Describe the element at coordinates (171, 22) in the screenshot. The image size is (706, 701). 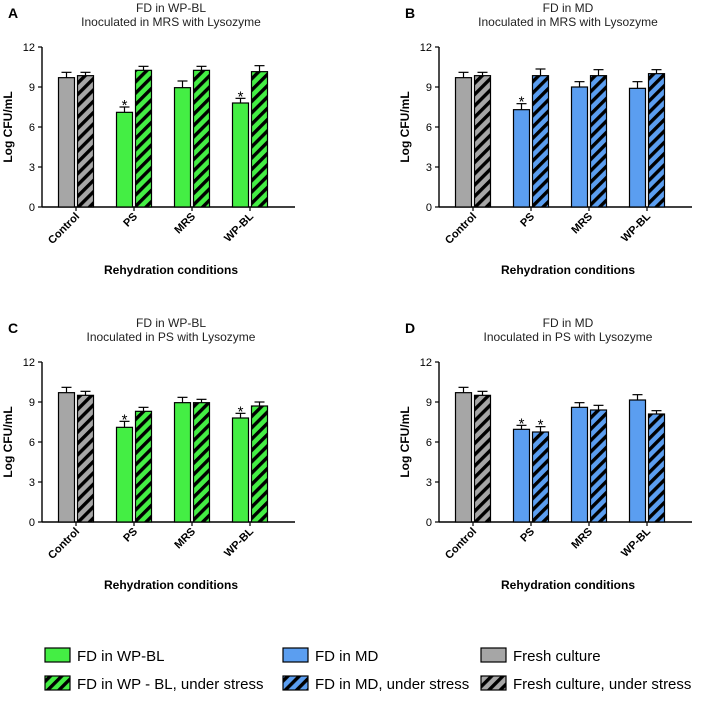
I see `chart-subtitle: Inoculated in MRS with Lysozyme` at that location.